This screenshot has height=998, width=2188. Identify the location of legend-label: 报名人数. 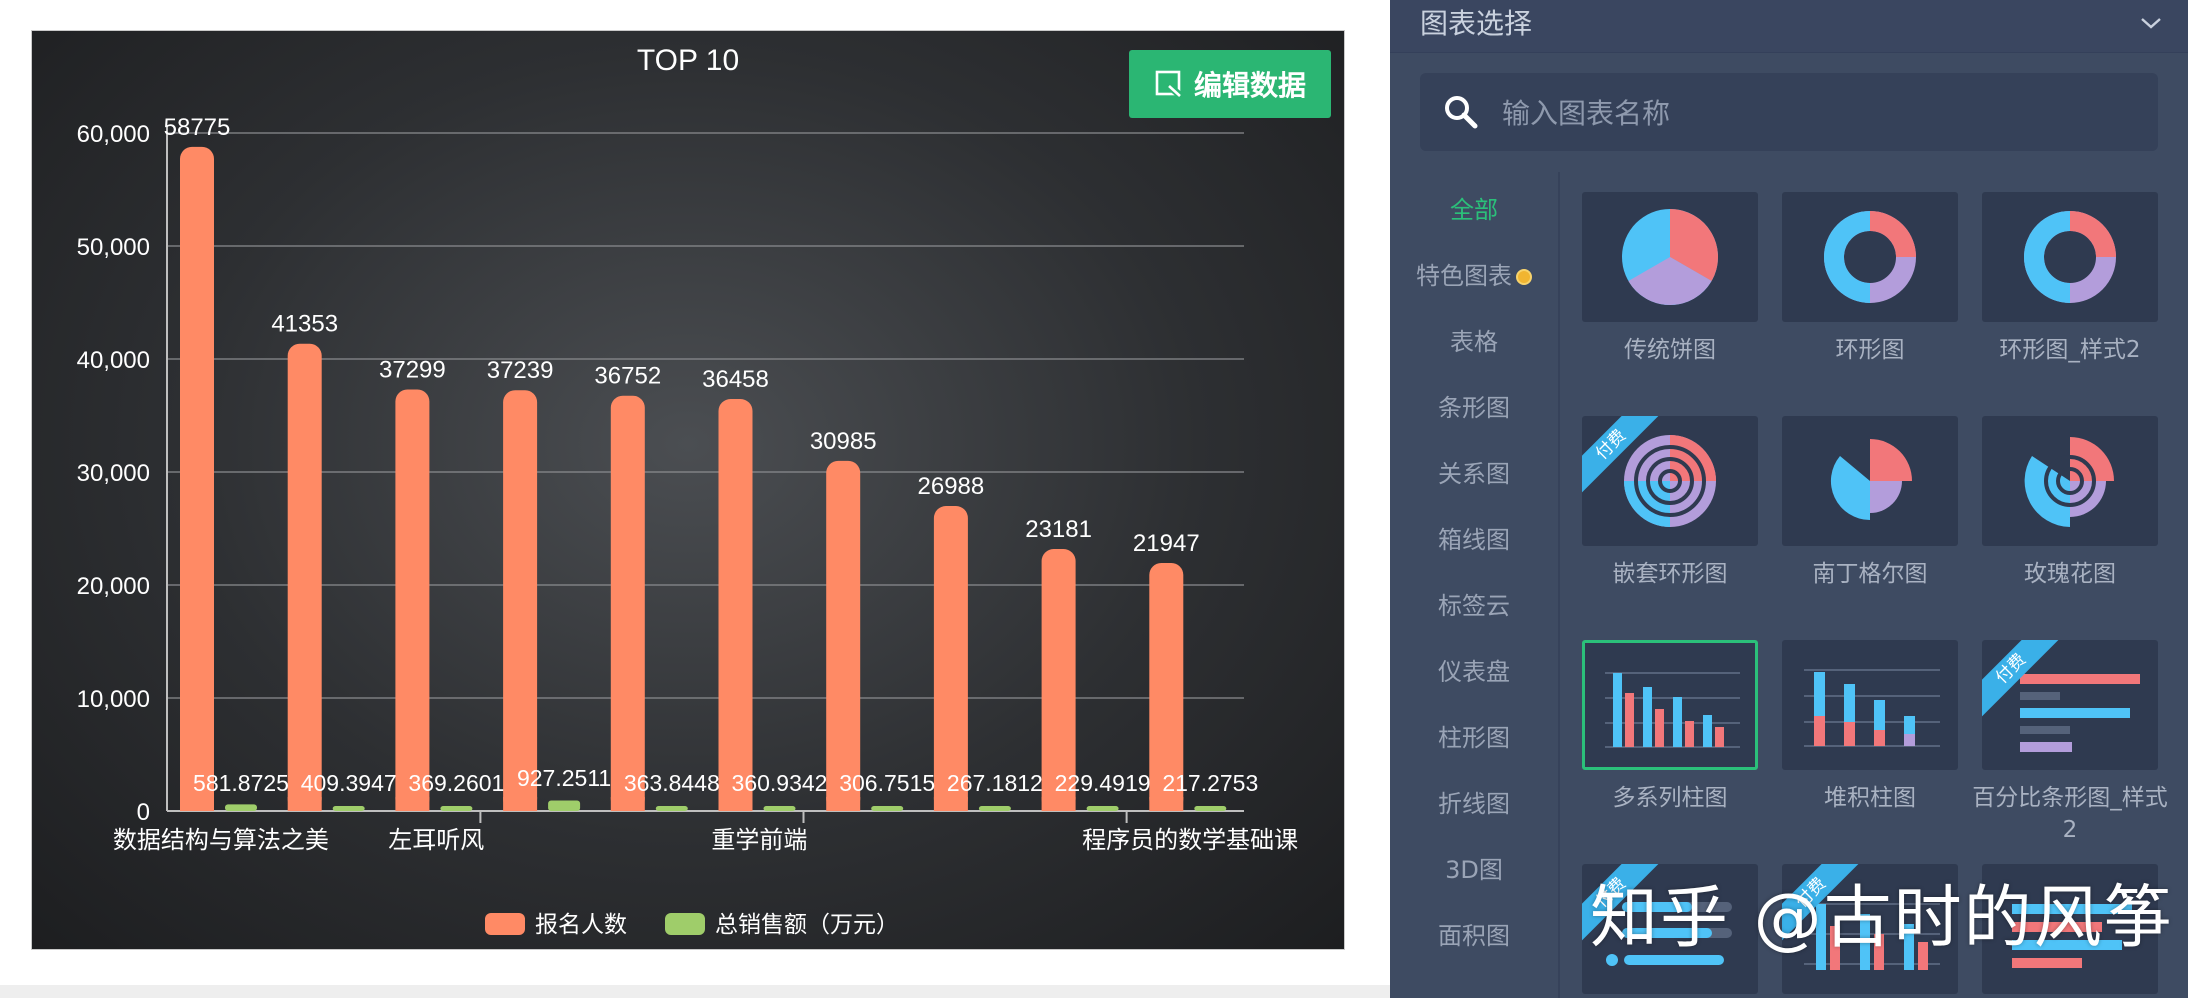
(581, 924).